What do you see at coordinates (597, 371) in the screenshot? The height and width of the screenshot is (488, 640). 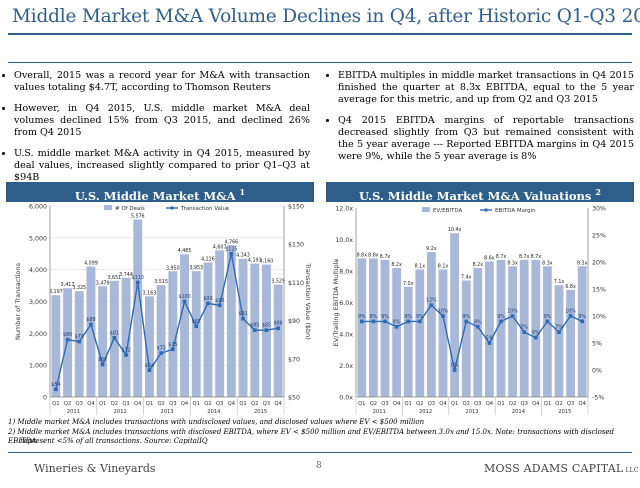 I see `y-right-tick-label: 0%` at bounding box center [597, 371].